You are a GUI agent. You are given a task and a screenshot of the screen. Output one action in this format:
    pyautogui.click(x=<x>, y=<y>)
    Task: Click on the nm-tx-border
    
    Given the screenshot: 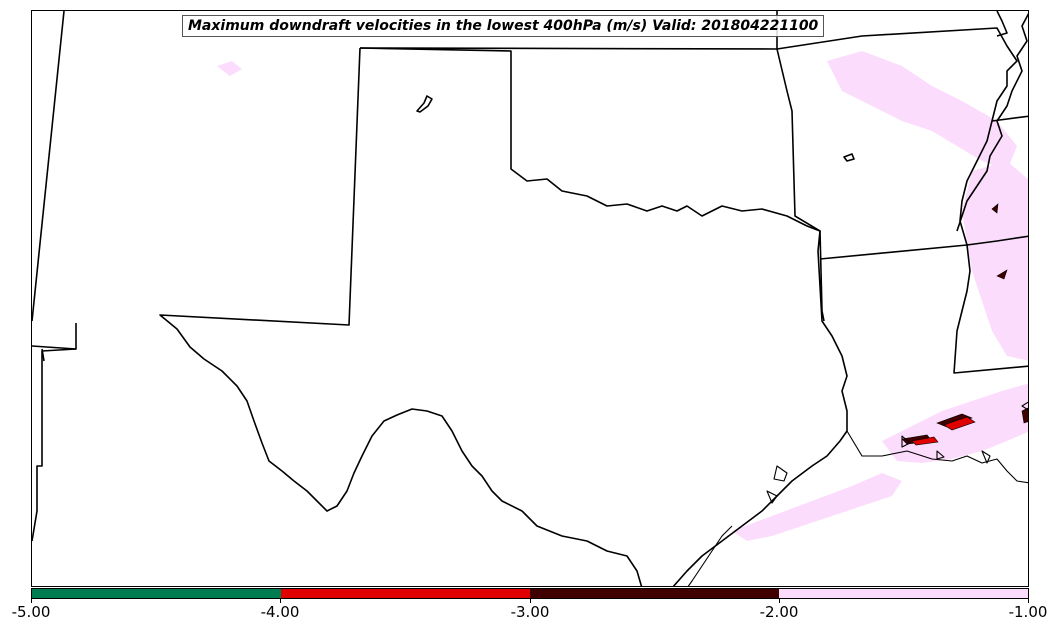 What is the action you would take?
    pyautogui.click(x=54, y=336)
    